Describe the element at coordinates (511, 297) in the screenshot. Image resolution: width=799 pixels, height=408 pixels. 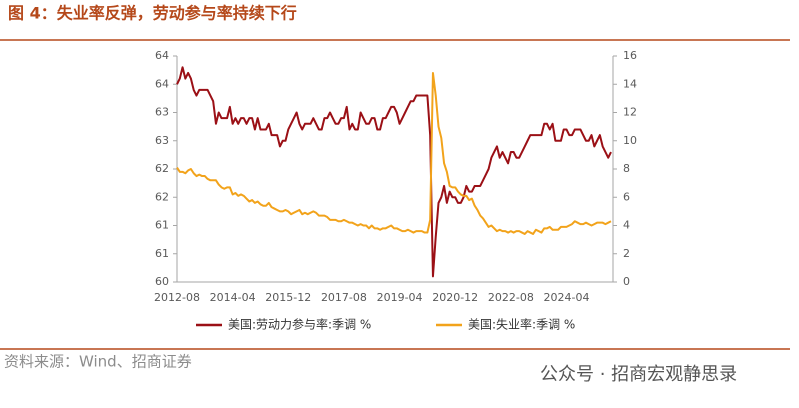
I see `x-tick-label: 2022-08` at that location.